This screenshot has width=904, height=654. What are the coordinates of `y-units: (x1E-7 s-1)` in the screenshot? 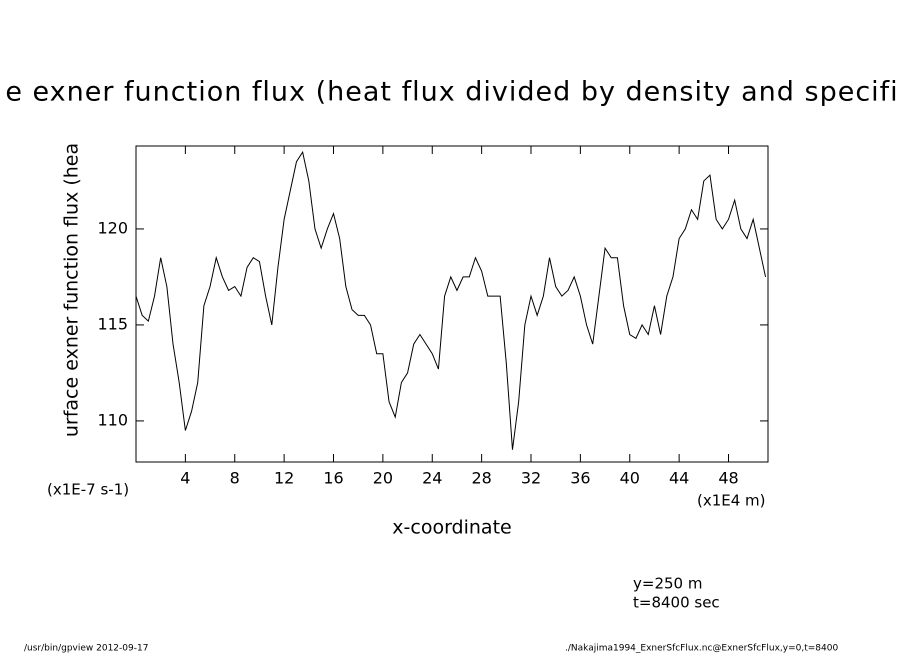 It's located at (88, 490).